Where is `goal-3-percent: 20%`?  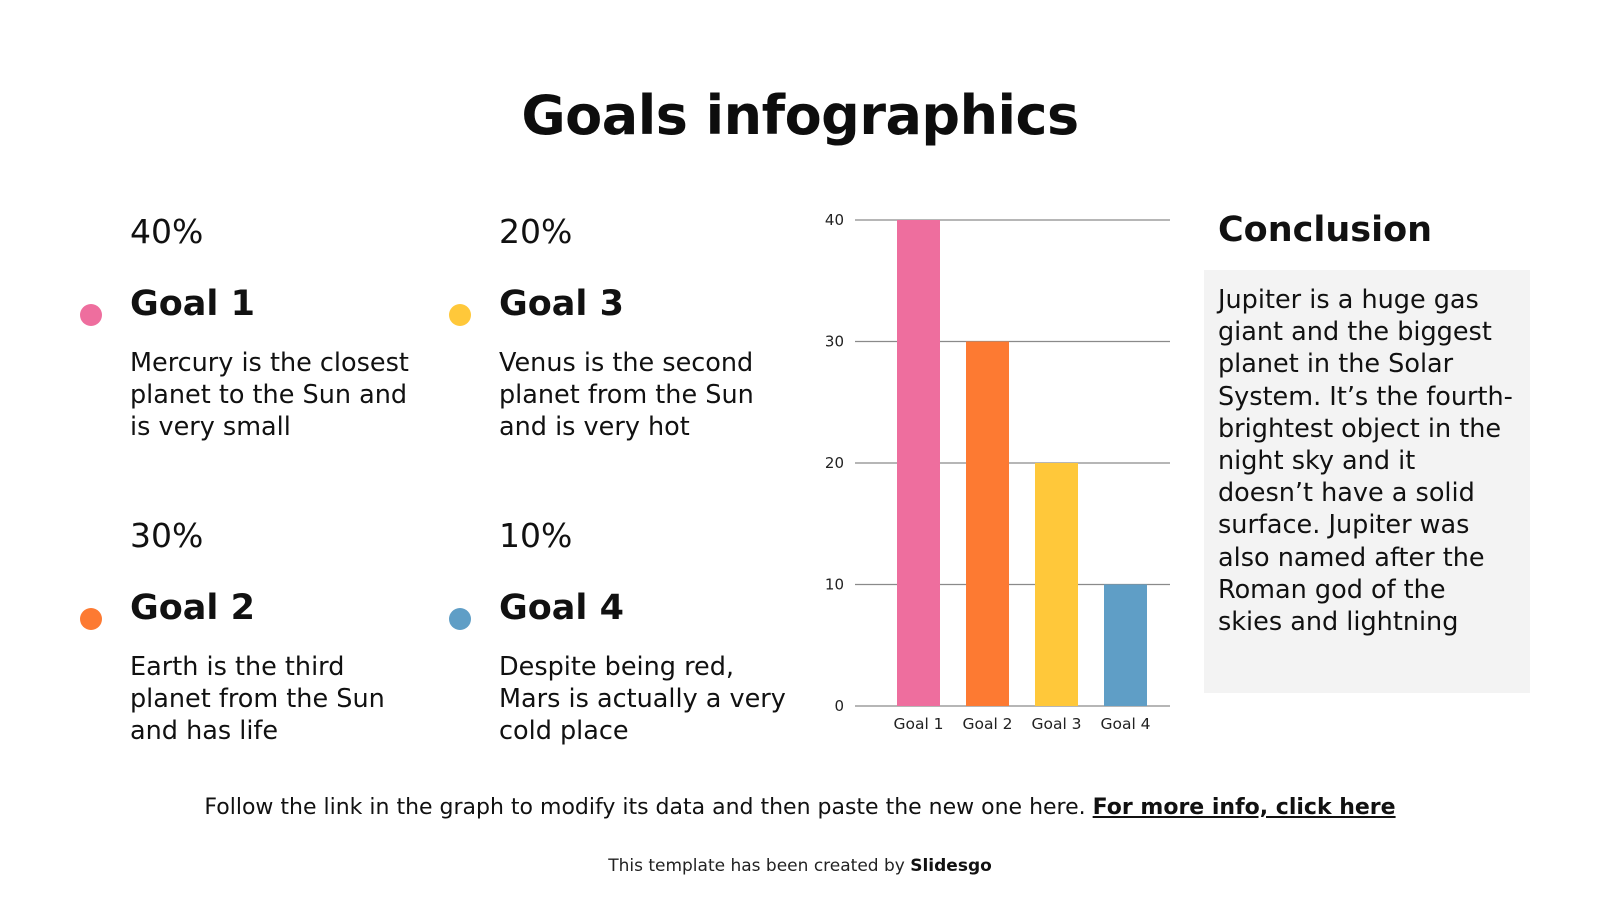 goal-3-percent: 20% is located at coordinates (536, 231).